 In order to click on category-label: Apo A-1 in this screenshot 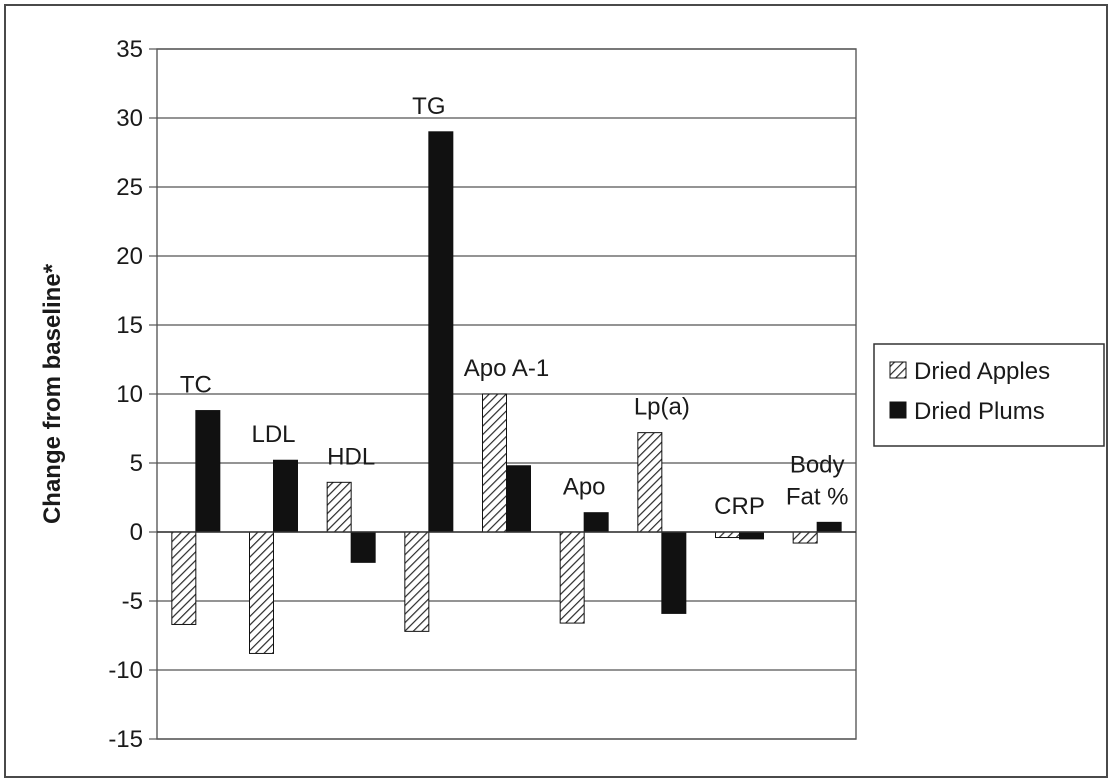, I will do `click(506, 368)`.